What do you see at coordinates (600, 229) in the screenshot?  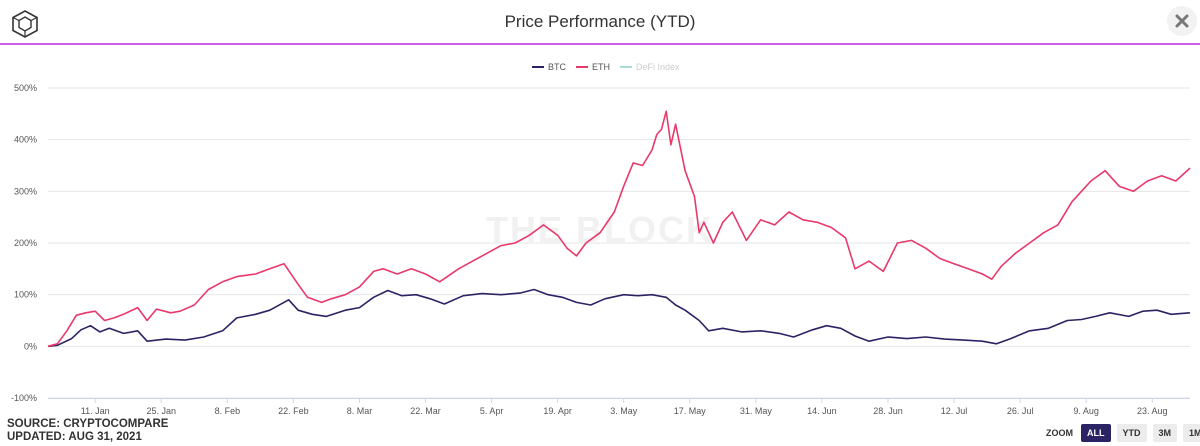 I see `watermark: THE BLOCK` at bounding box center [600, 229].